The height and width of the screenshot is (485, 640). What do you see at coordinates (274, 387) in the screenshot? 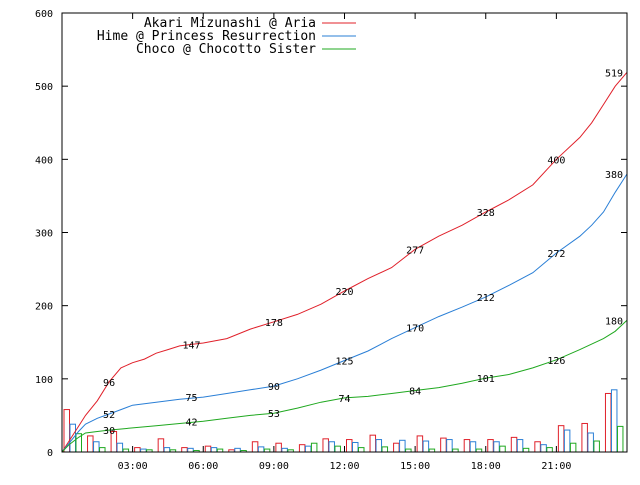
I see `data-label-1-2: 90` at bounding box center [274, 387].